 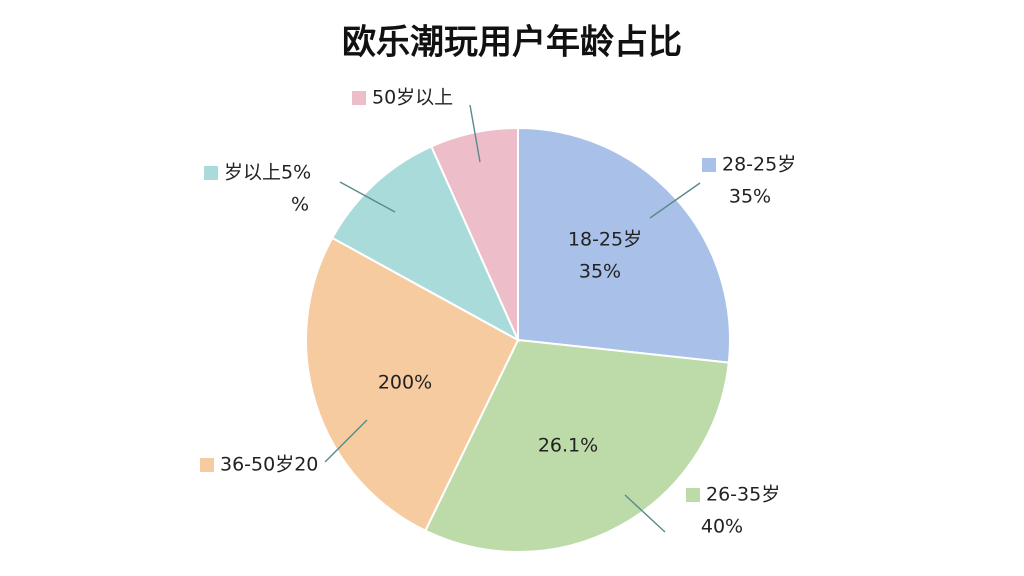 What do you see at coordinates (412, 98) in the screenshot?
I see `category-label: 50岁以上` at bounding box center [412, 98].